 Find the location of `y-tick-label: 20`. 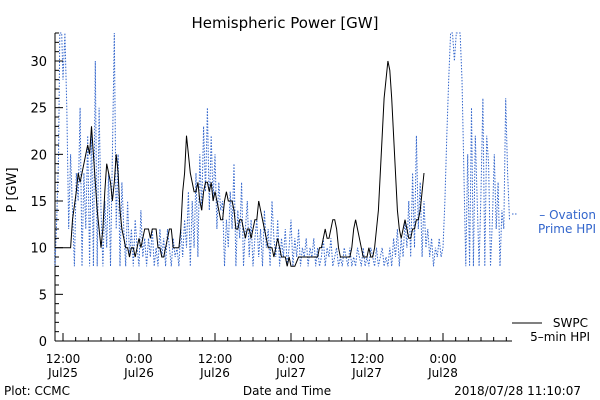

y-tick-label: 20 is located at coordinates (38, 155).